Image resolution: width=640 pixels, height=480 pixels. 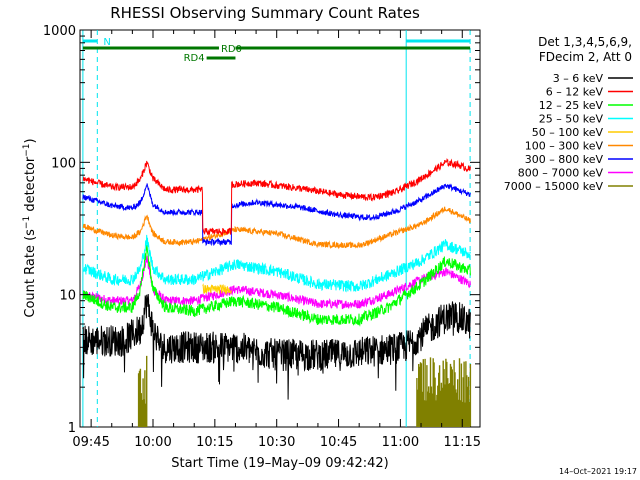 What do you see at coordinates (564, 159) in the screenshot?
I see `legend-label-6: 300 – 800 keV` at bounding box center [564, 159].